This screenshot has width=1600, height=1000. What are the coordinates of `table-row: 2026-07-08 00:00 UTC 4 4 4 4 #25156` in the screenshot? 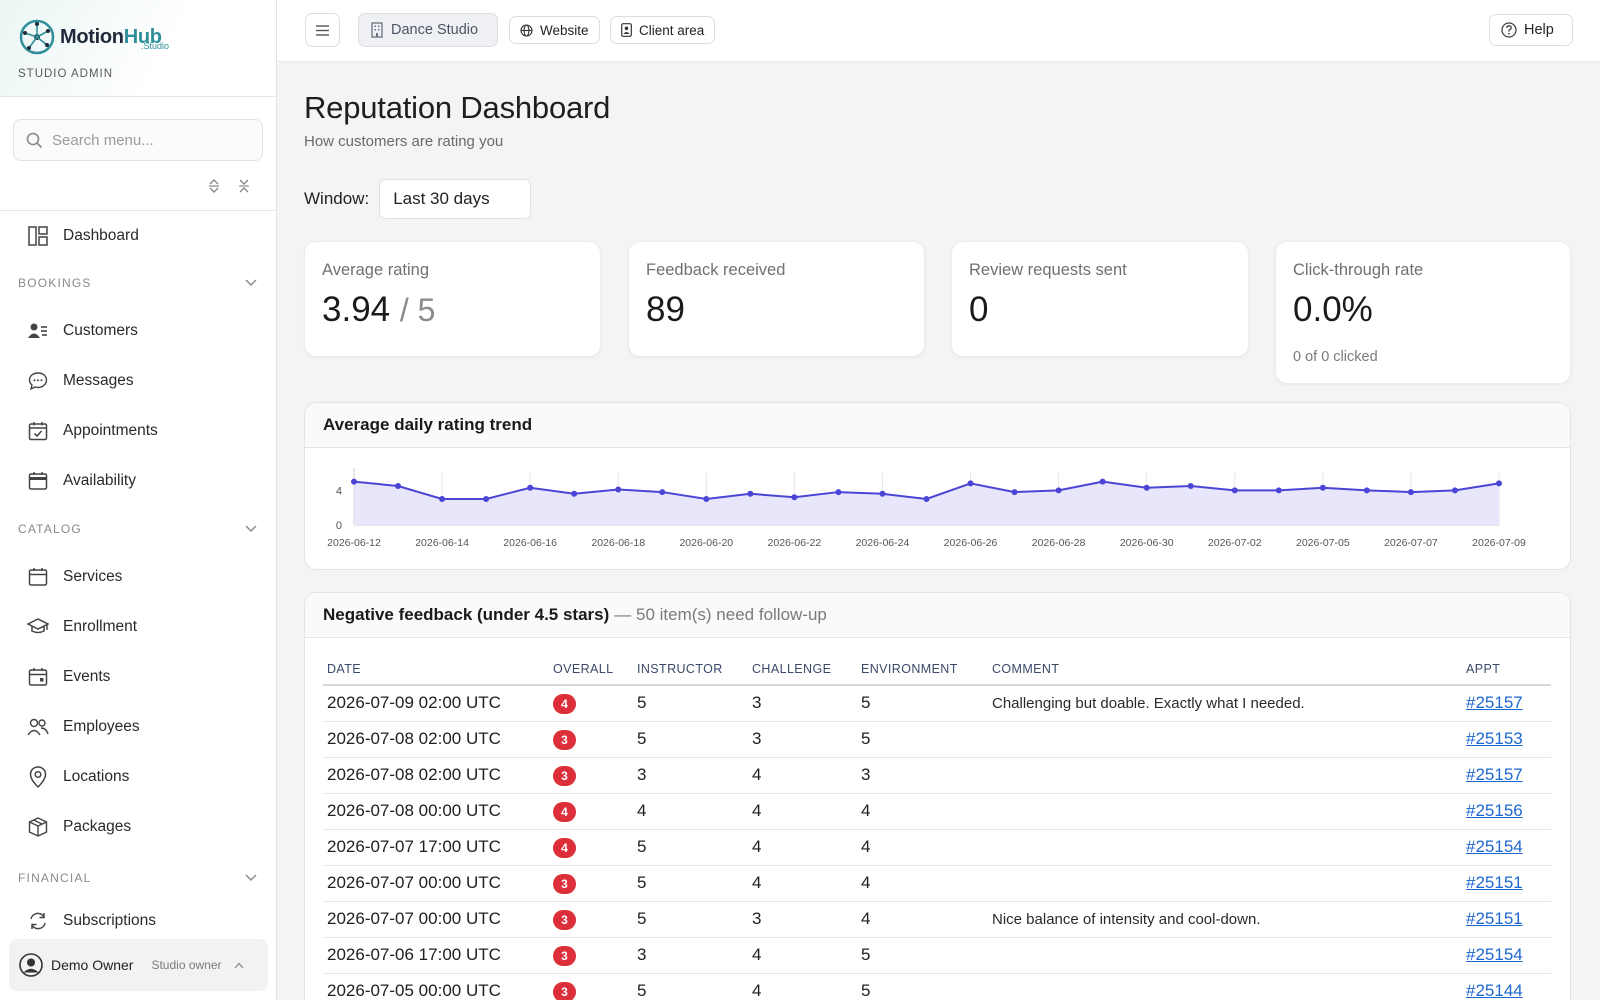 It's located at (937, 811).